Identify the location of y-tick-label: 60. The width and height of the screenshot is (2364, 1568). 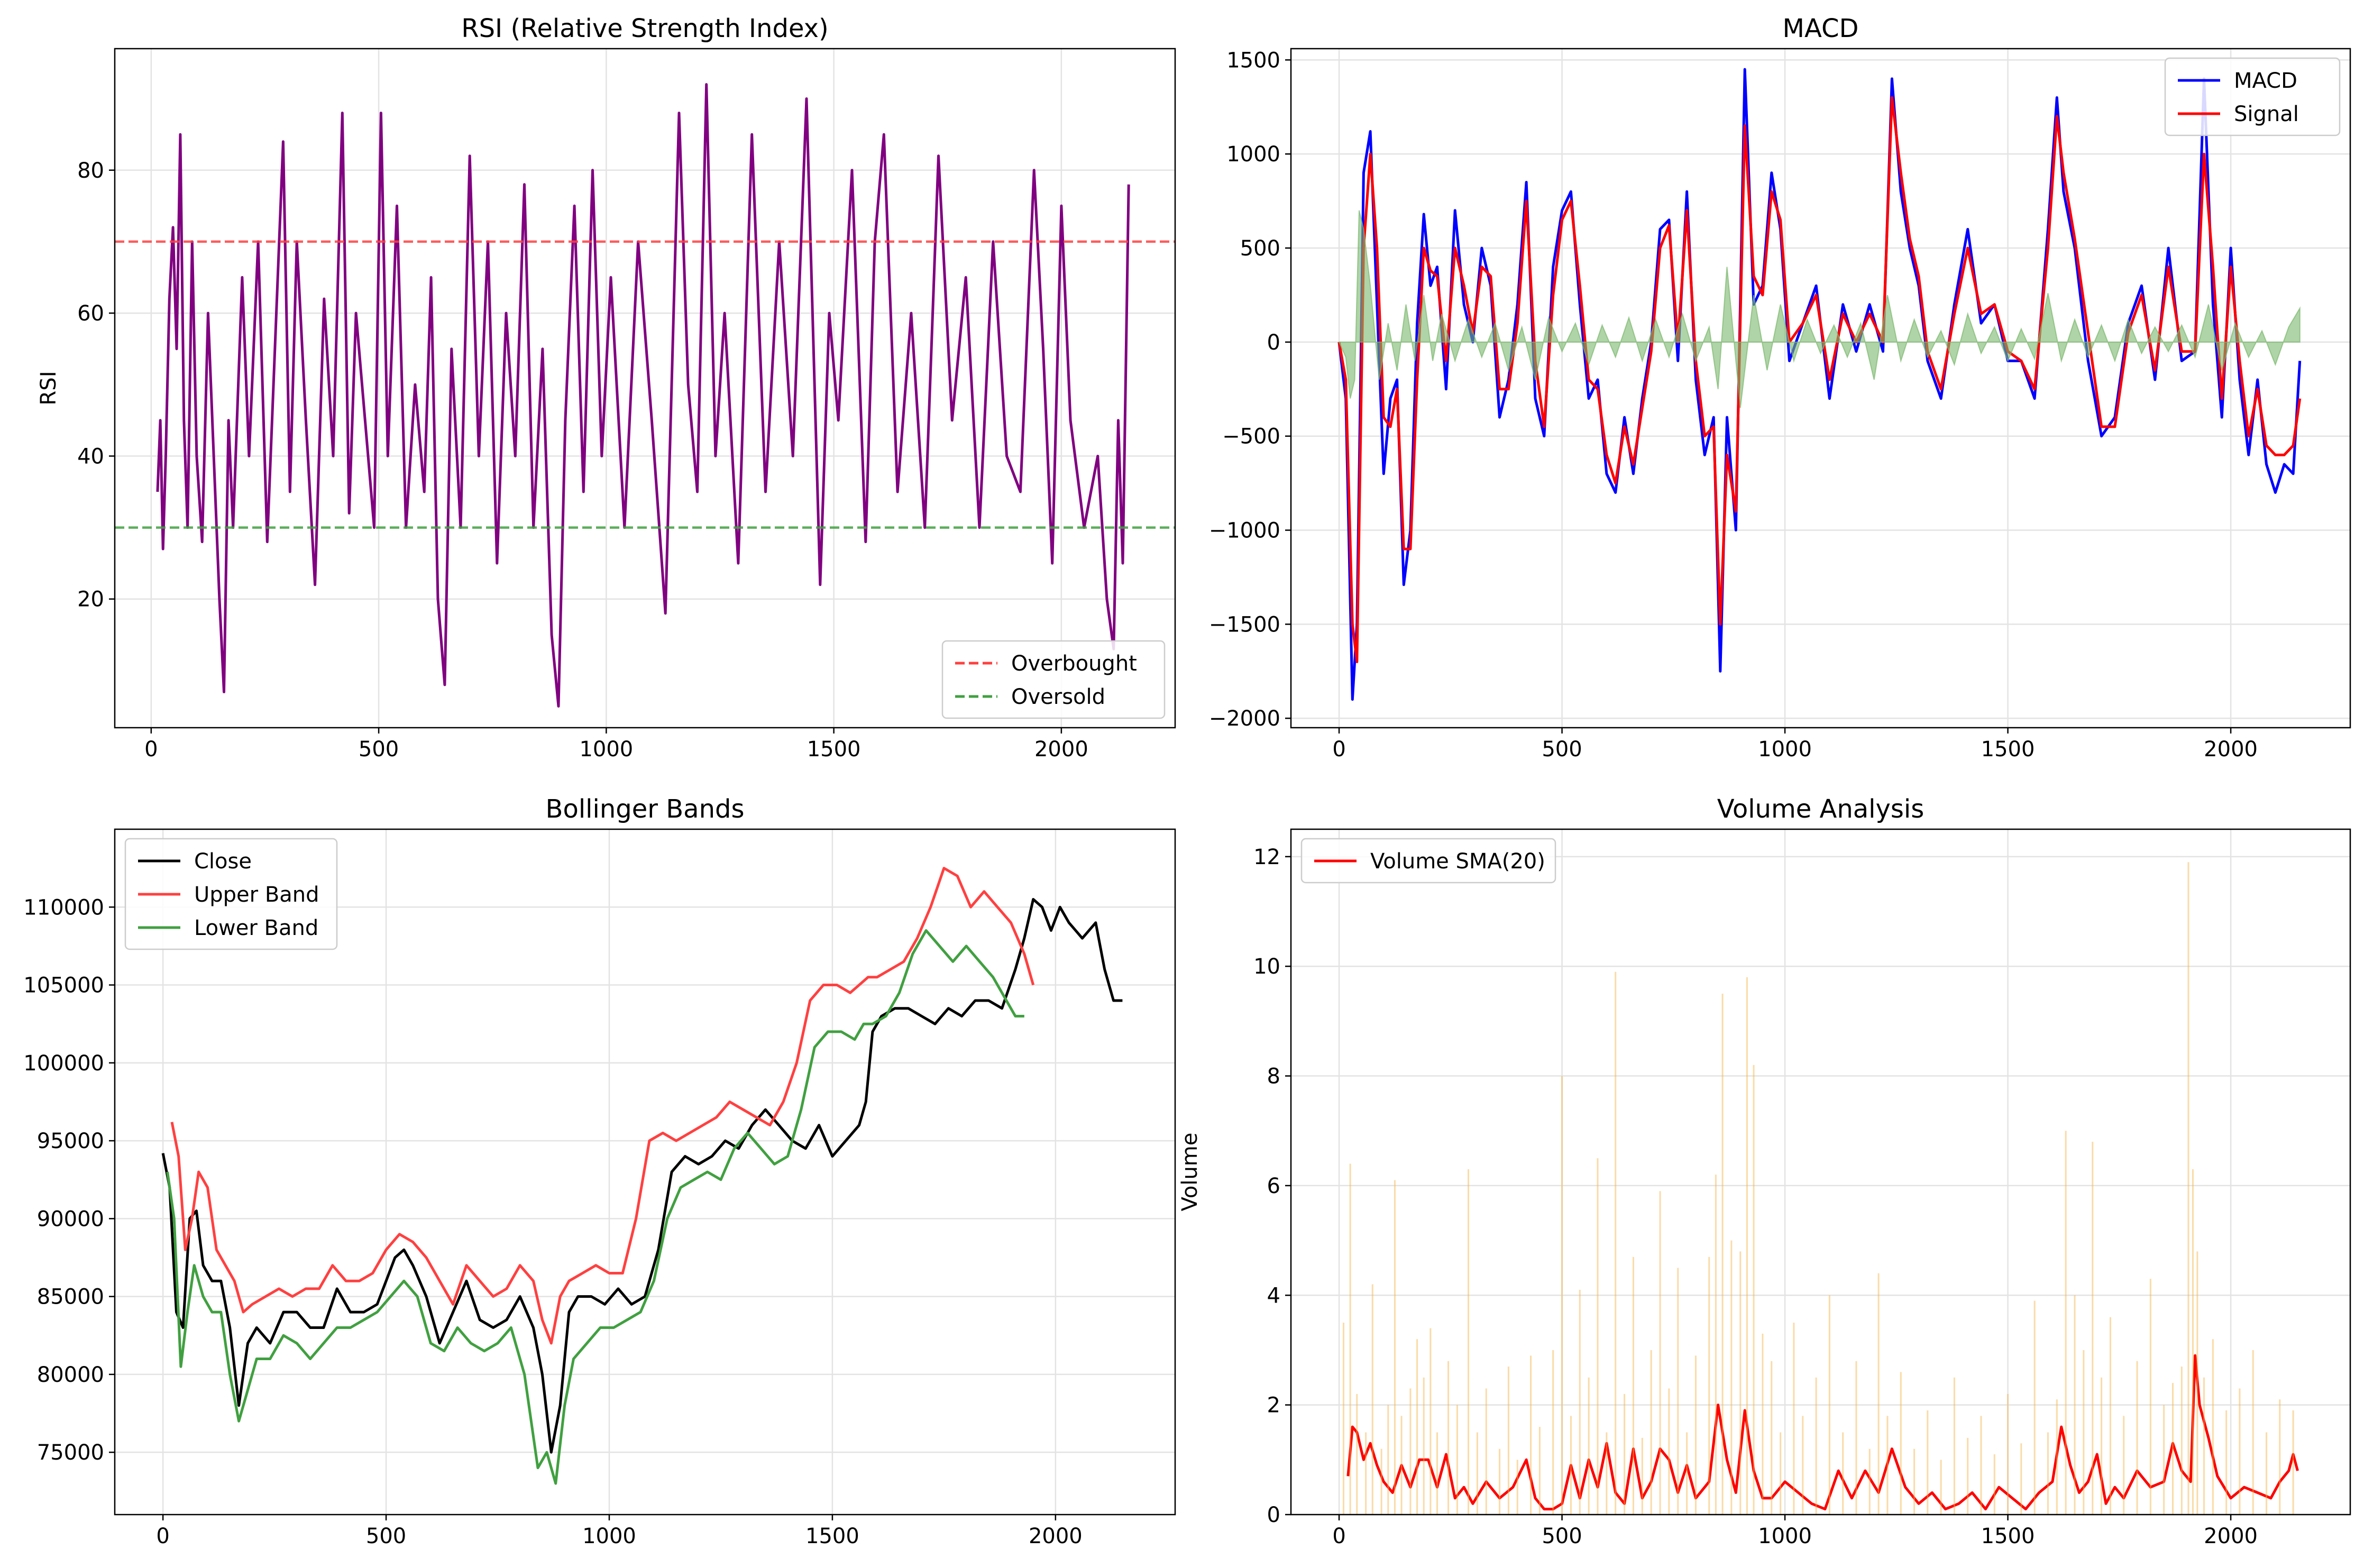
(91, 313).